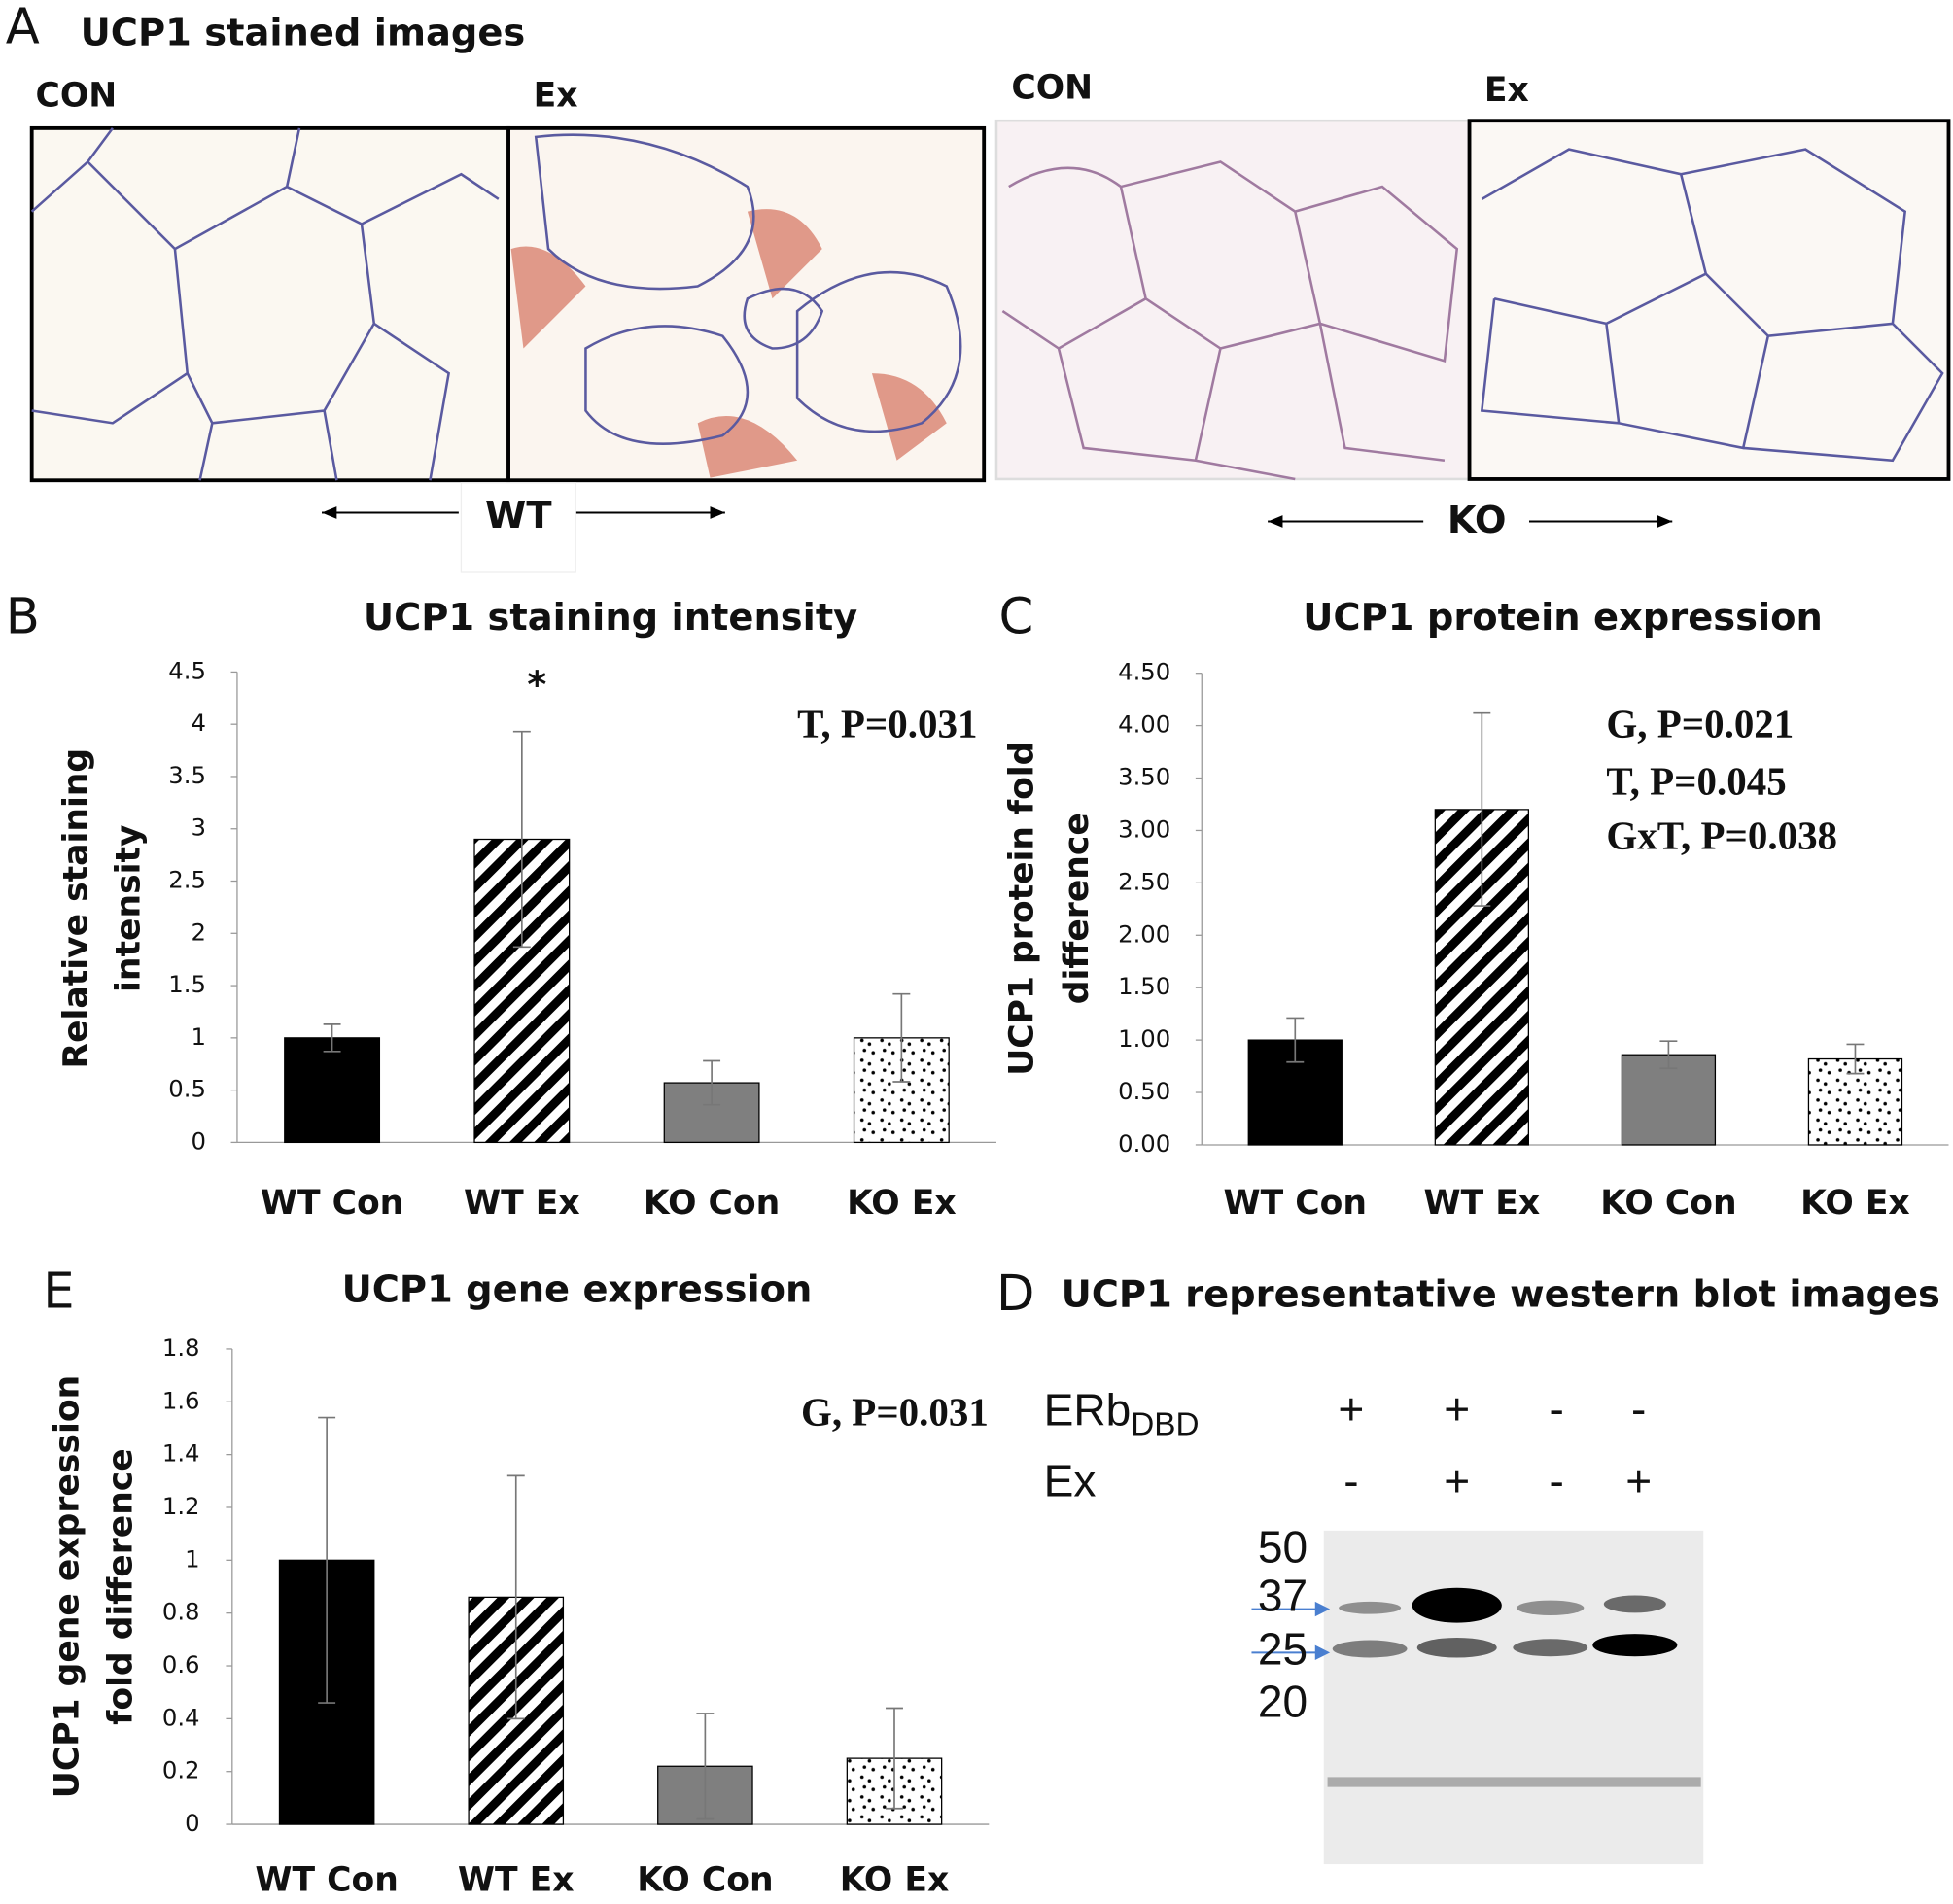  What do you see at coordinates (556, 95) in the screenshot?
I see `image-label: Ex` at bounding box center [556, 95].